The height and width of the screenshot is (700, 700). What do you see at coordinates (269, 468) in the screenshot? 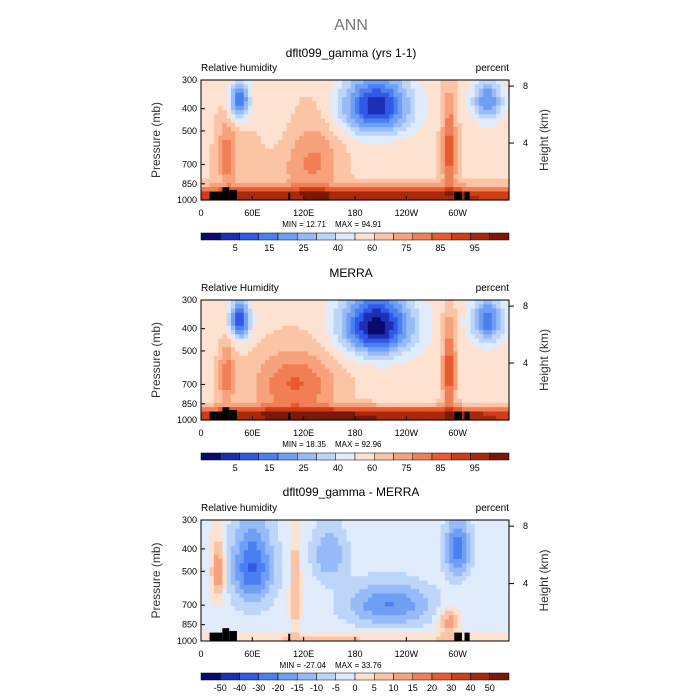
I see `colorbar-tick-label: 15` at bounding box center [269, 468].